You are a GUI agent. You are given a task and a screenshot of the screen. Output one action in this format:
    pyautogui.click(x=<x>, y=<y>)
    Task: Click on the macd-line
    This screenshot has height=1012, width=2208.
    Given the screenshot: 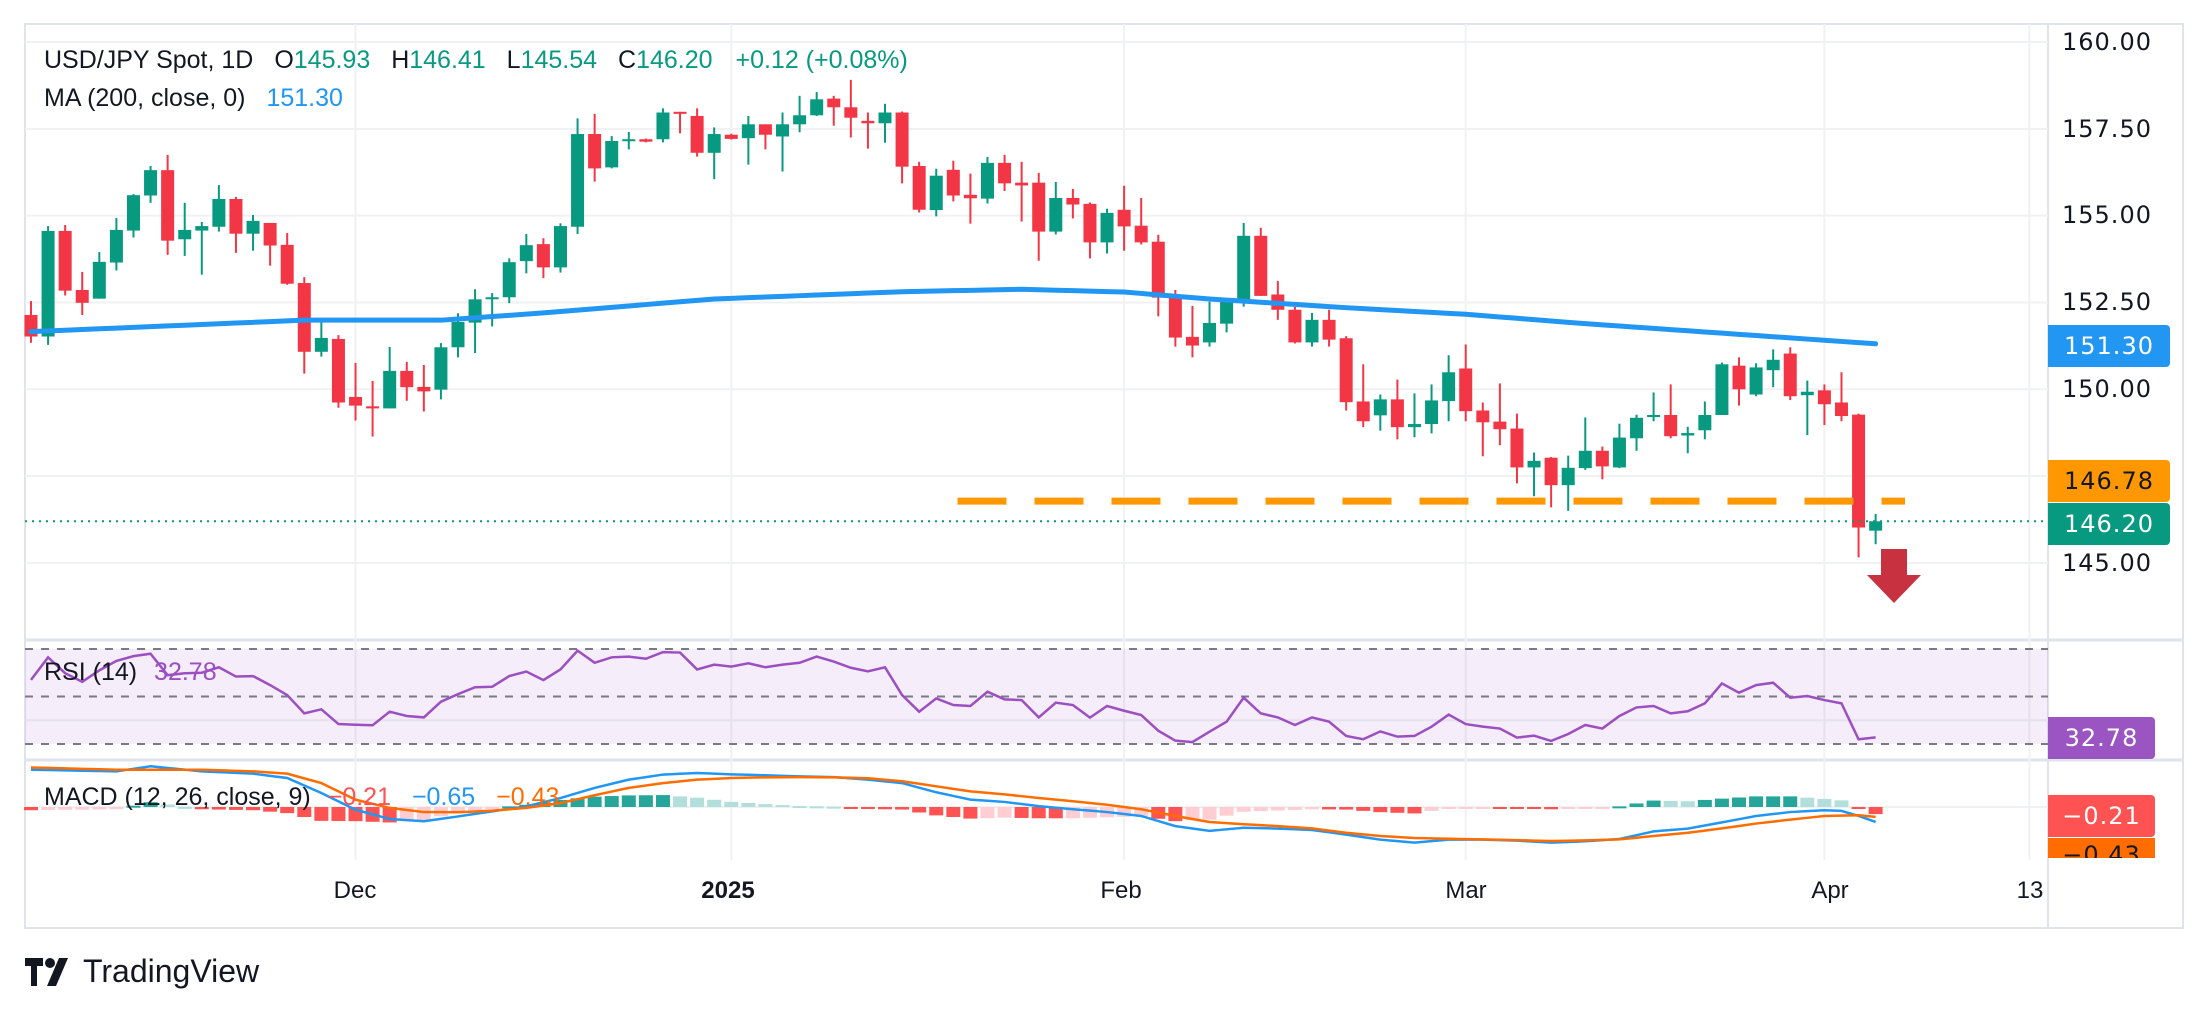 What is the action you would take?
    pyautogui.click(x=953, y=804)
    